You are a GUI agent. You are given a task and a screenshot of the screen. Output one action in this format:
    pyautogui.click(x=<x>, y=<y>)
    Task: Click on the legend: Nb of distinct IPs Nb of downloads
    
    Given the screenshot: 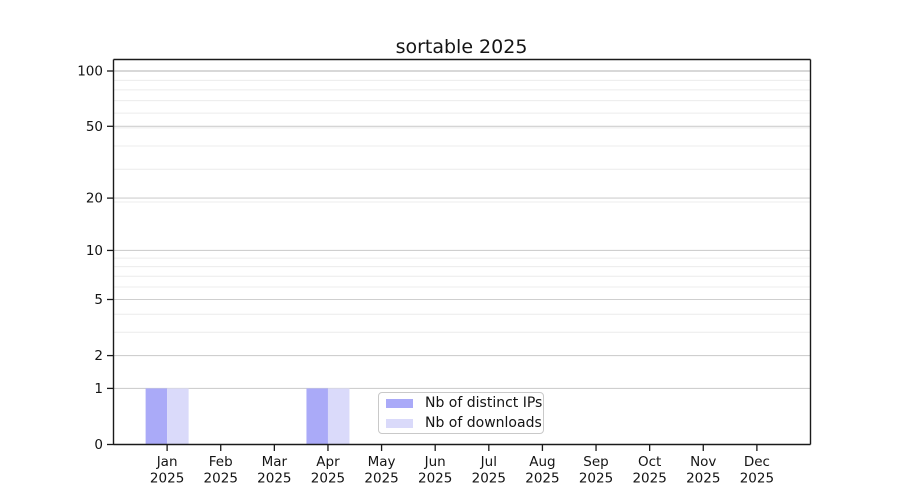 What is the action you would take?
    pyautogui.click(x=461, y=413)
    